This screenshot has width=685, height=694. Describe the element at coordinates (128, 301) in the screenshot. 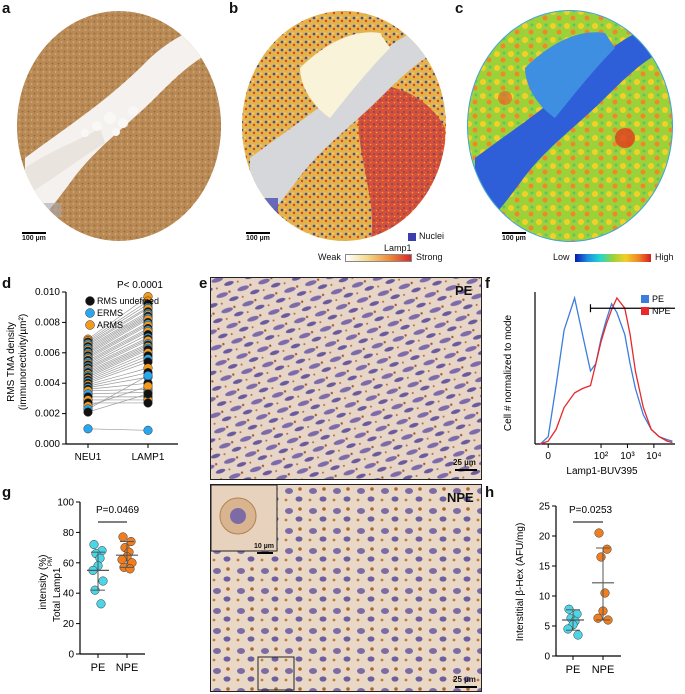

I see `d-legend-label: RMS undefined` at that location.